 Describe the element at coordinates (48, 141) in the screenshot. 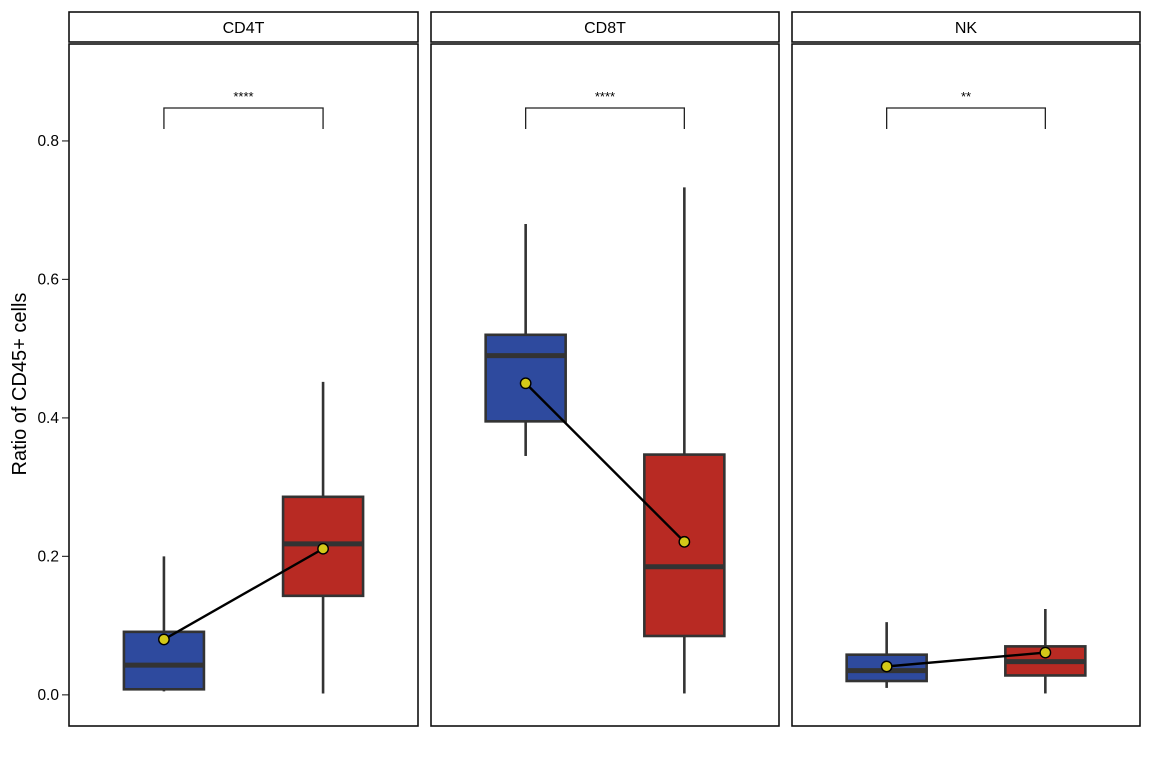

I see `y-tick-label: 0.8` at that location.